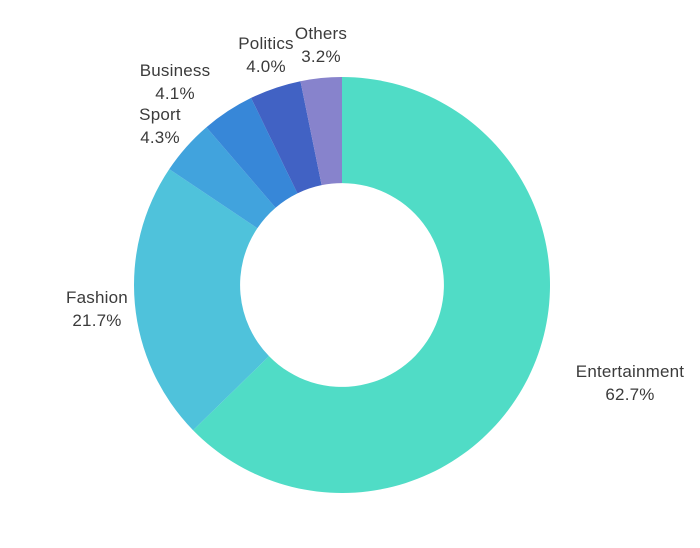  I want to click on slice-label-entertainment: Entertainment 62.7%, so click(630, 383).